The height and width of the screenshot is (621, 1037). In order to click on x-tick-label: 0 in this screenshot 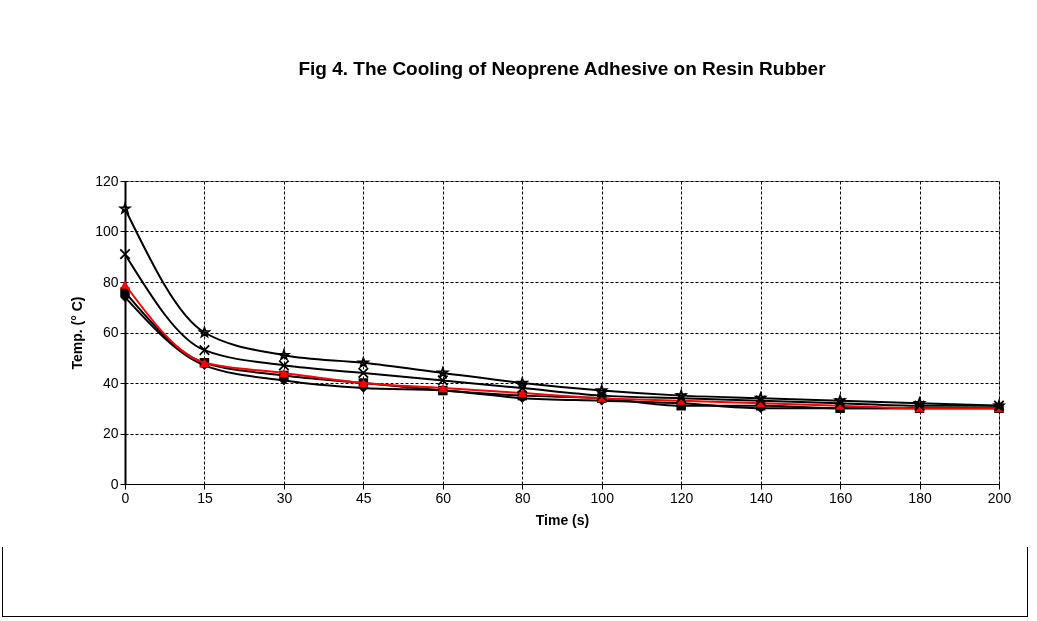, I will do `click(125, 497)`.